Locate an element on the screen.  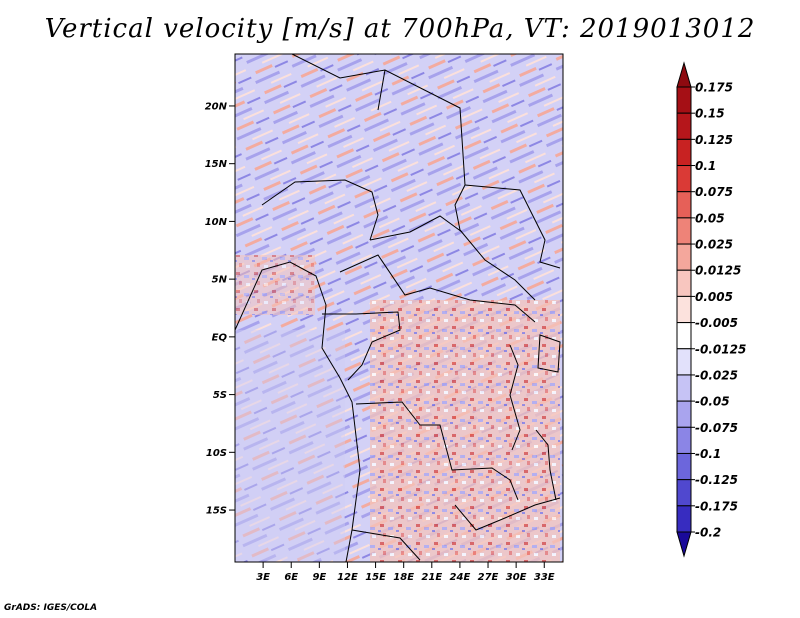
longitude-axis: 3E 6E 9E 12E 15E 18E 21E 24E 27E 30E 33E is located at coordinates (405, 572).